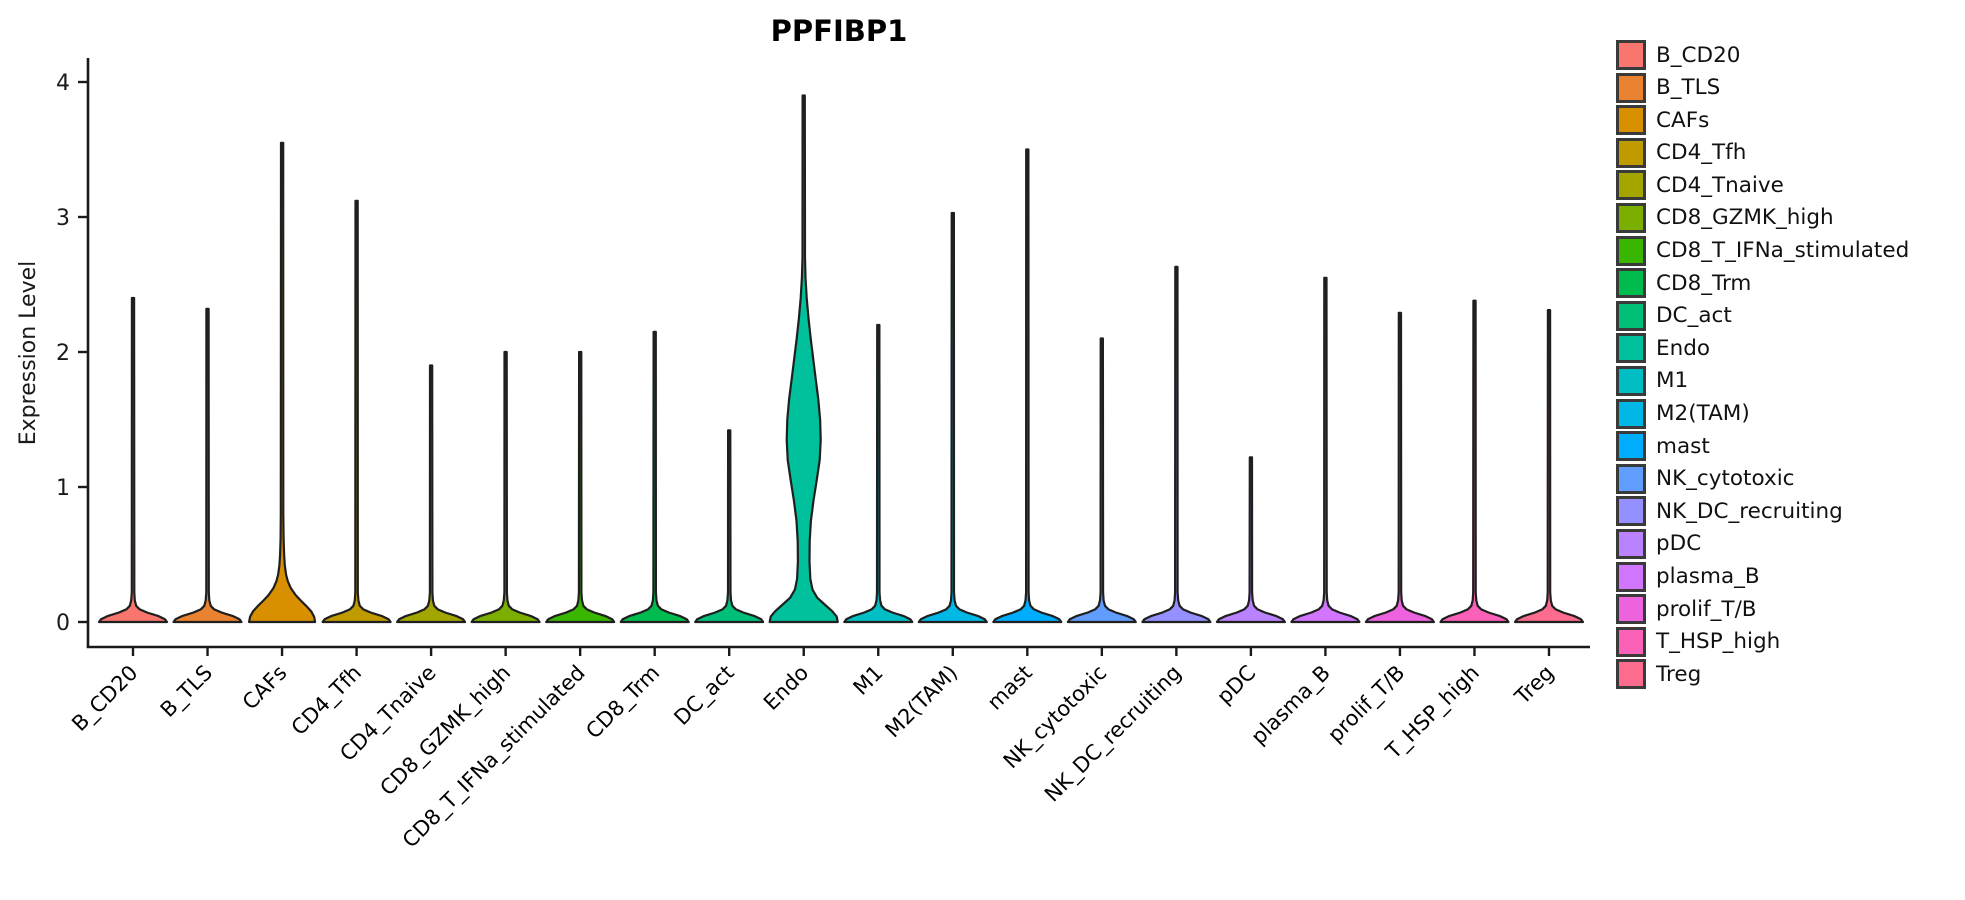  What do you see at coordinates (1720, 185) in the screenshot?
I see `legend-label: CD4_Tnaive` at bounding box center [1720, 185].